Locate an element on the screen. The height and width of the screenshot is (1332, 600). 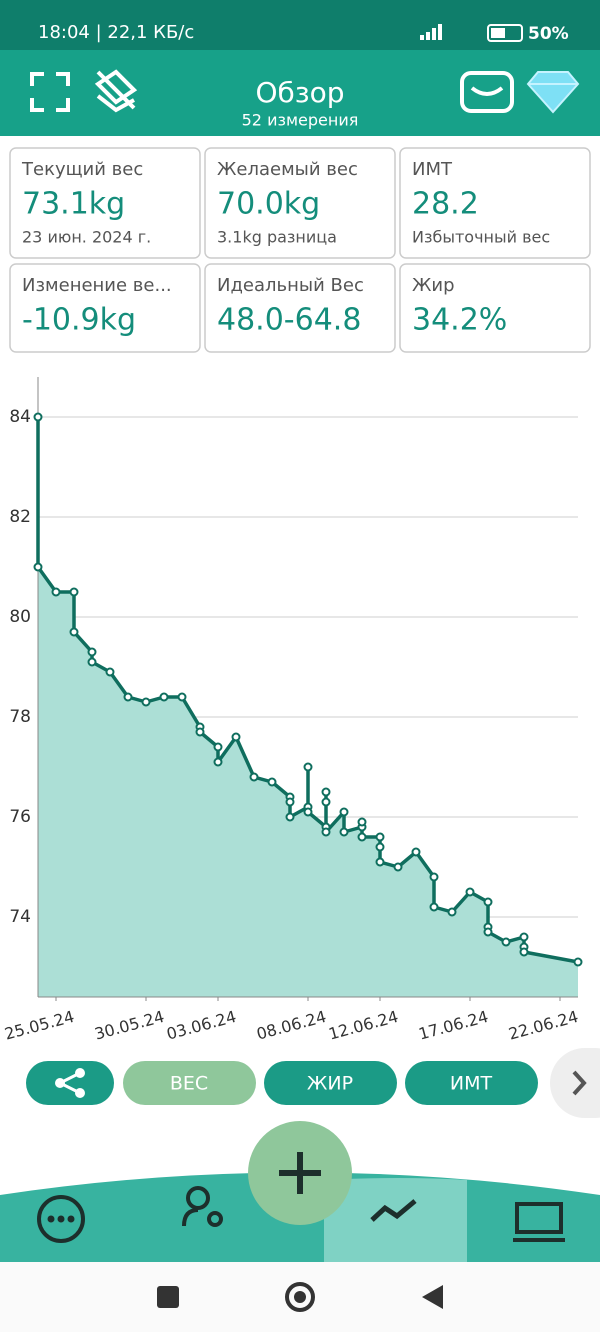
info-card: Идеальный Вес 48.0-64.8 is located at coordinates (300, 308).